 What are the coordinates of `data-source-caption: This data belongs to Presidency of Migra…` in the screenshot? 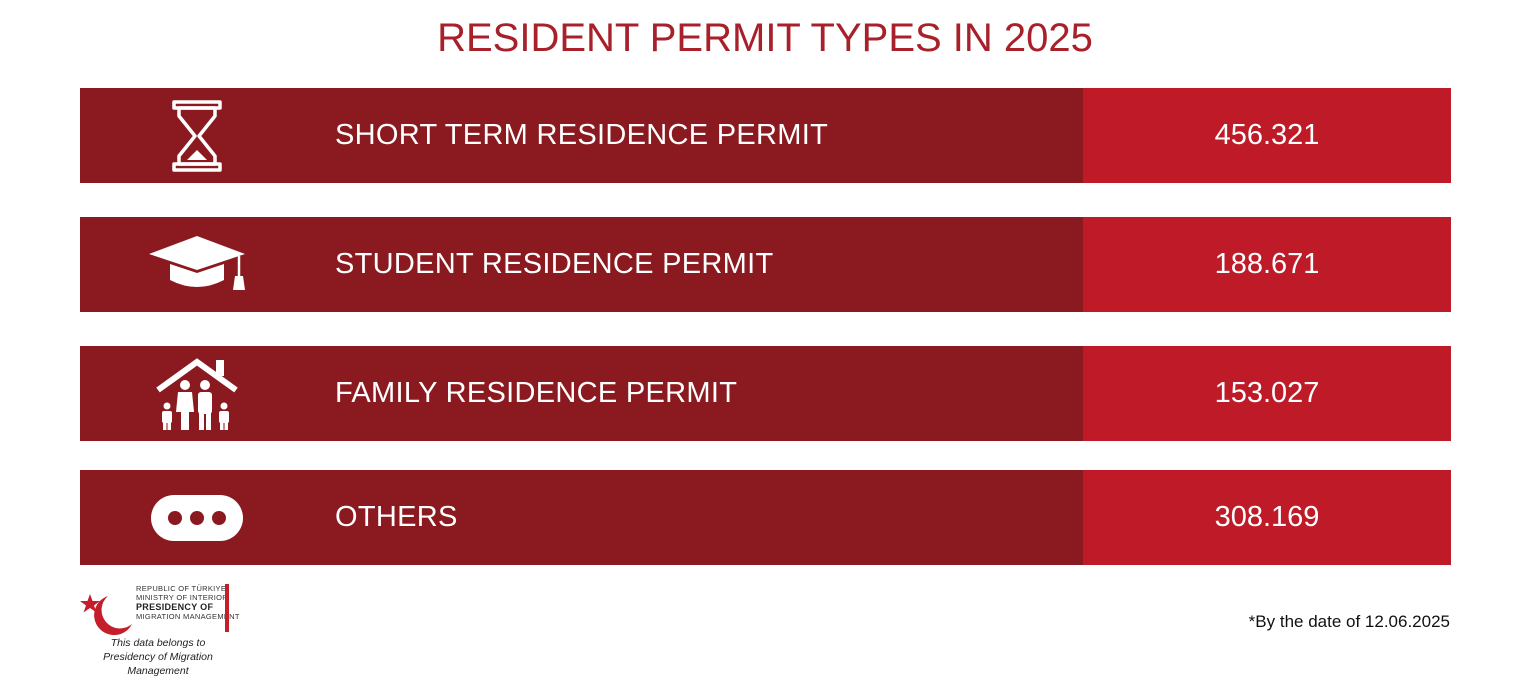 It's located at (158, 657).